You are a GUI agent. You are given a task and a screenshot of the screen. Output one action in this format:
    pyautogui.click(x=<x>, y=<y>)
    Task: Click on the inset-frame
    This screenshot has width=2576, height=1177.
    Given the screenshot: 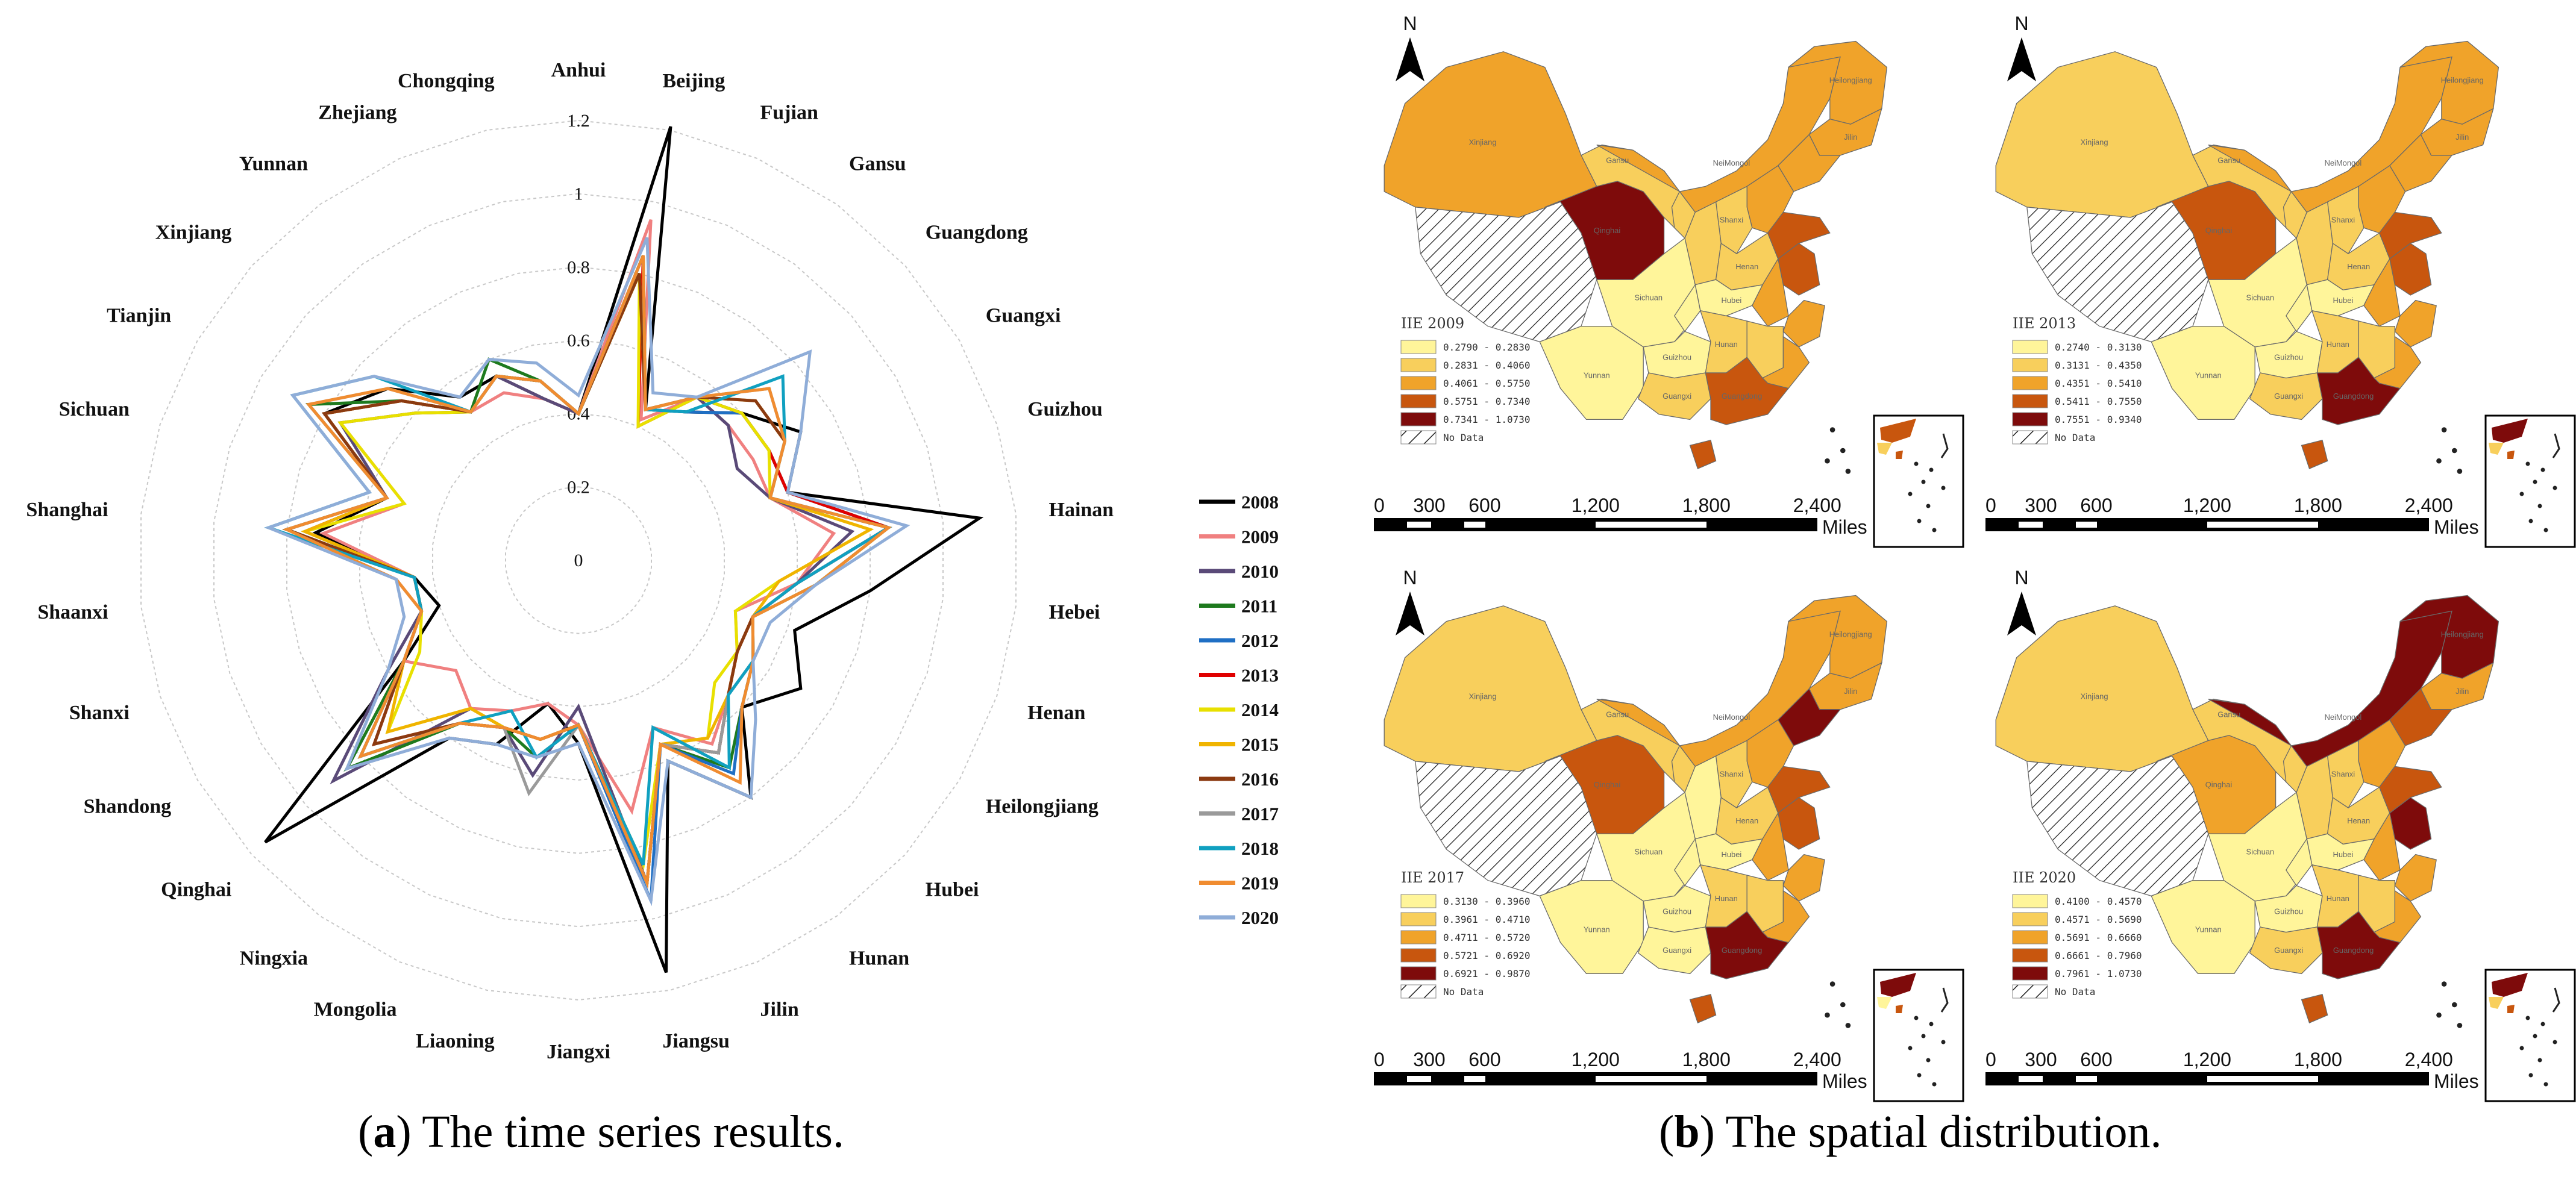 What is the action you would take?
    pyautogui.click(x=2530, y=1035)
    